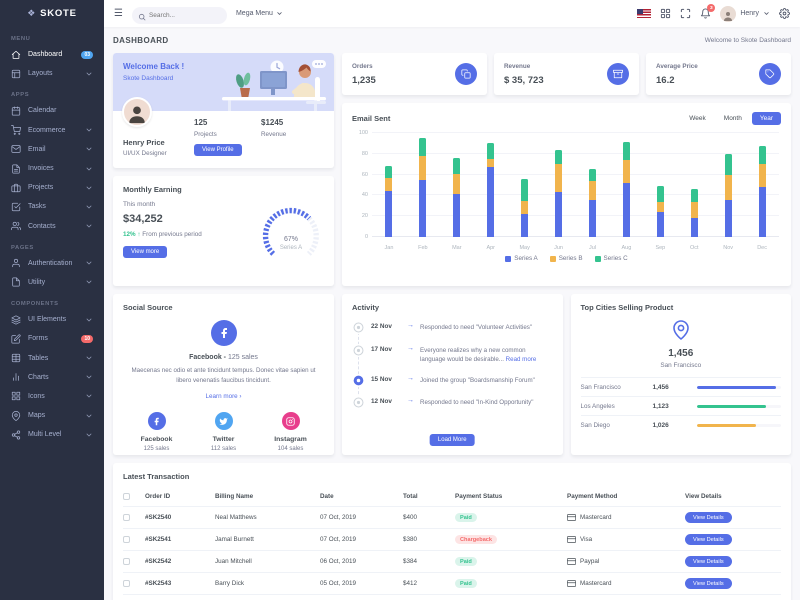 The height and width of the screenshot is (600, 800). I want to click on read-more-link: Read more, so click(521, 359).